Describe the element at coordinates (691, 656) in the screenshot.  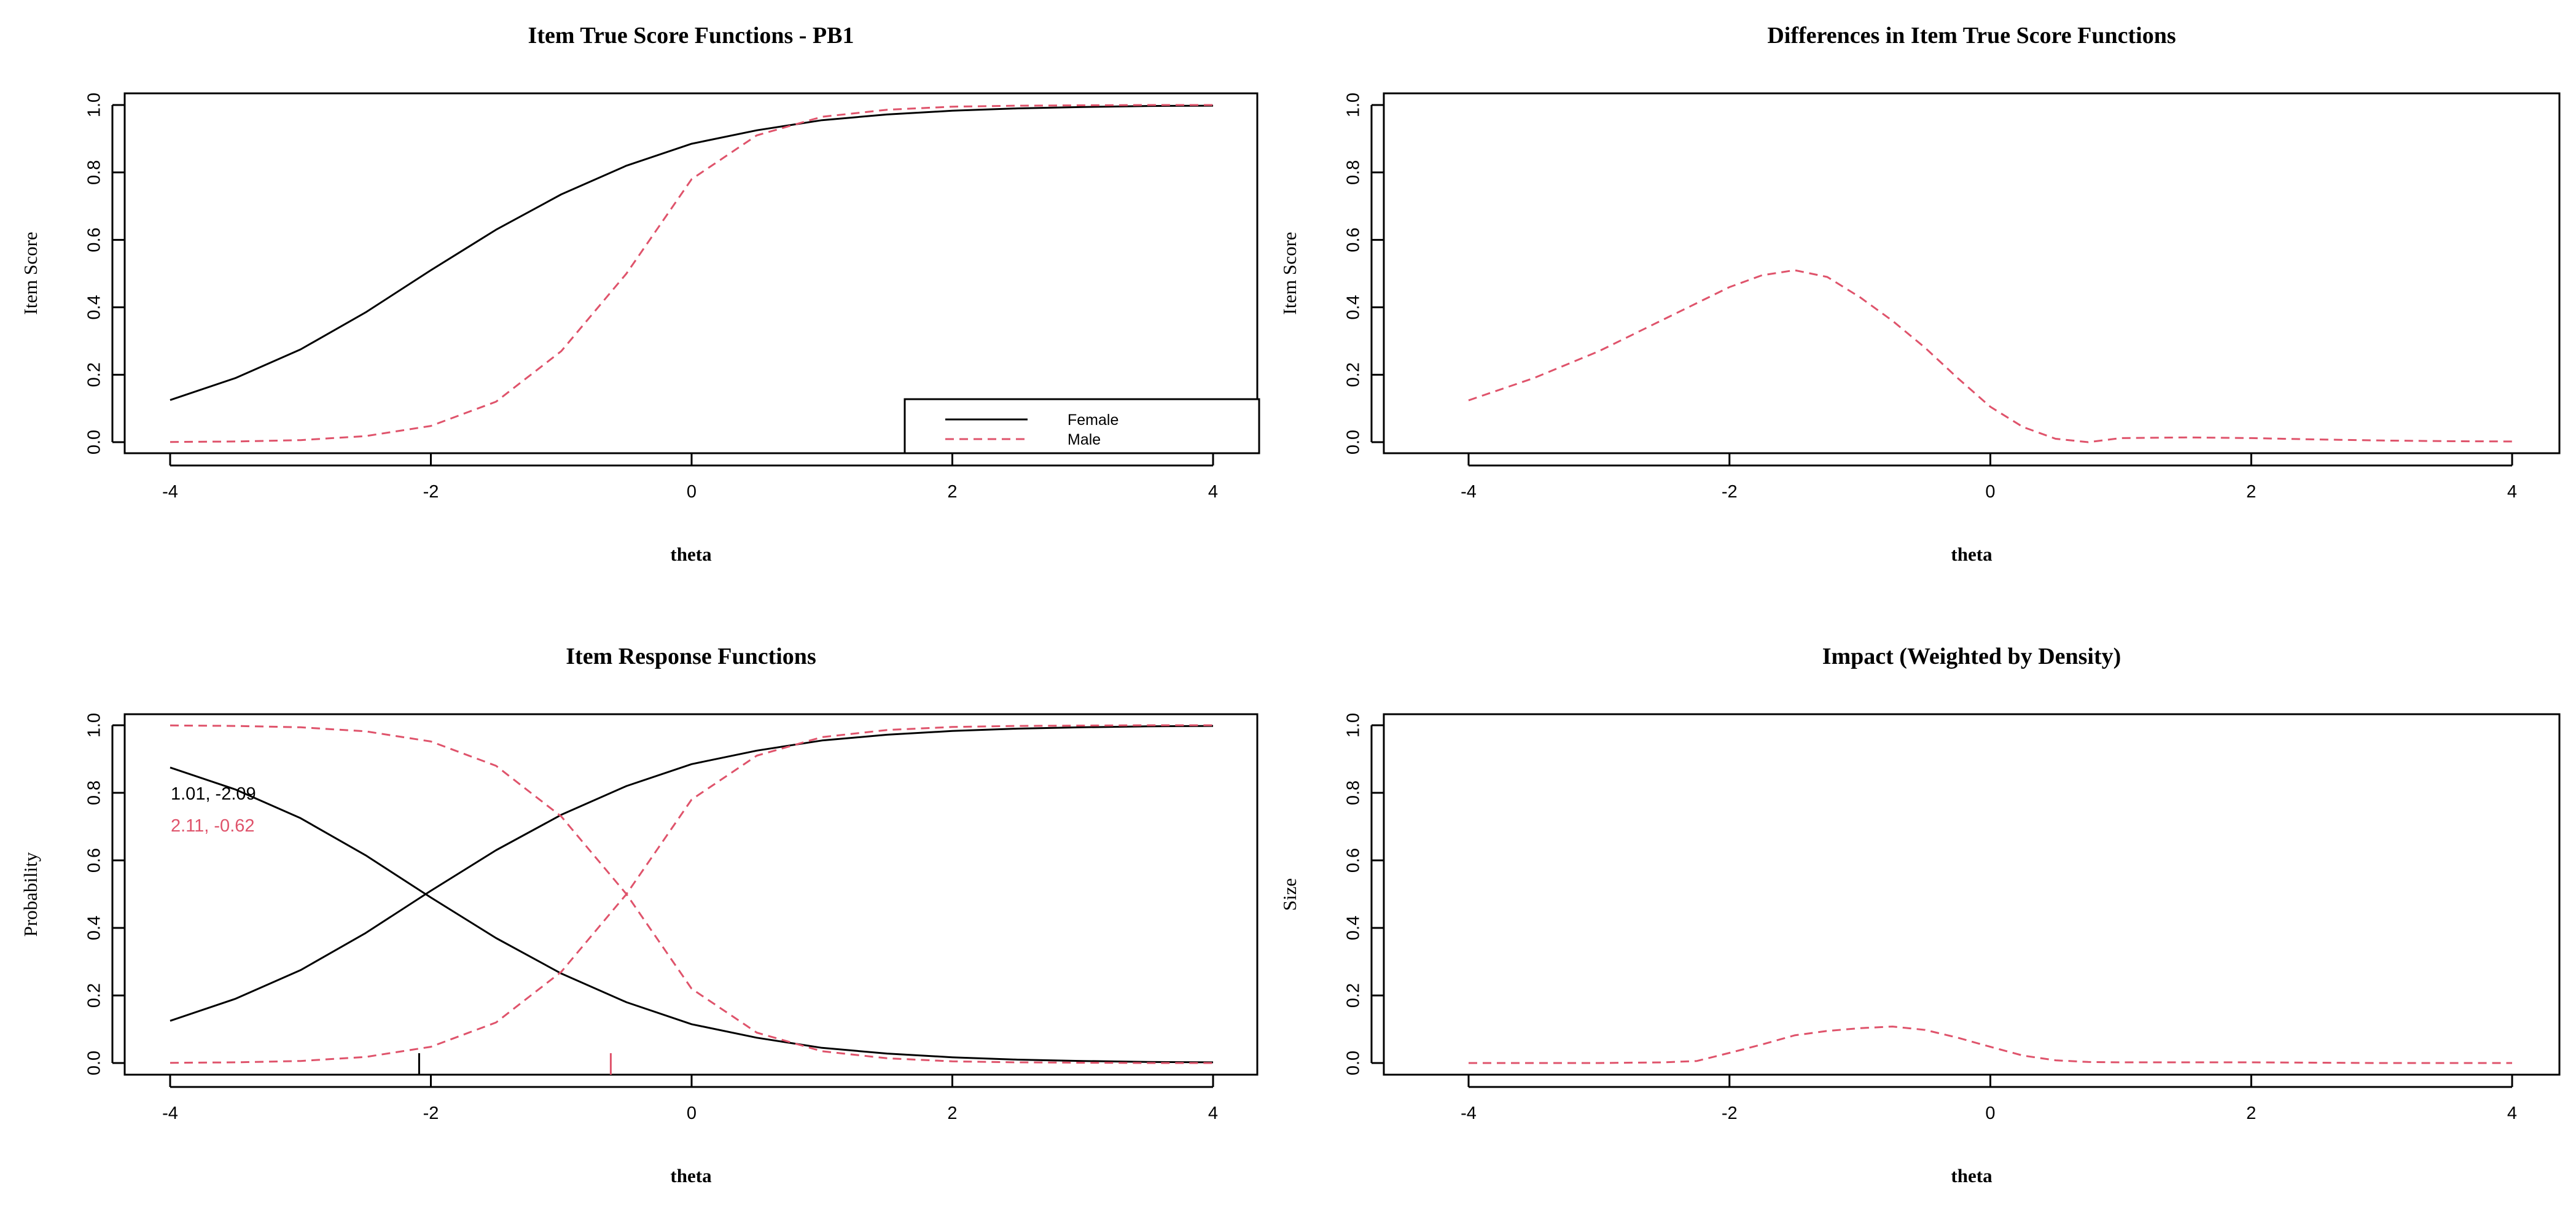
I see `chart-title: Item Response Functions` at that location.